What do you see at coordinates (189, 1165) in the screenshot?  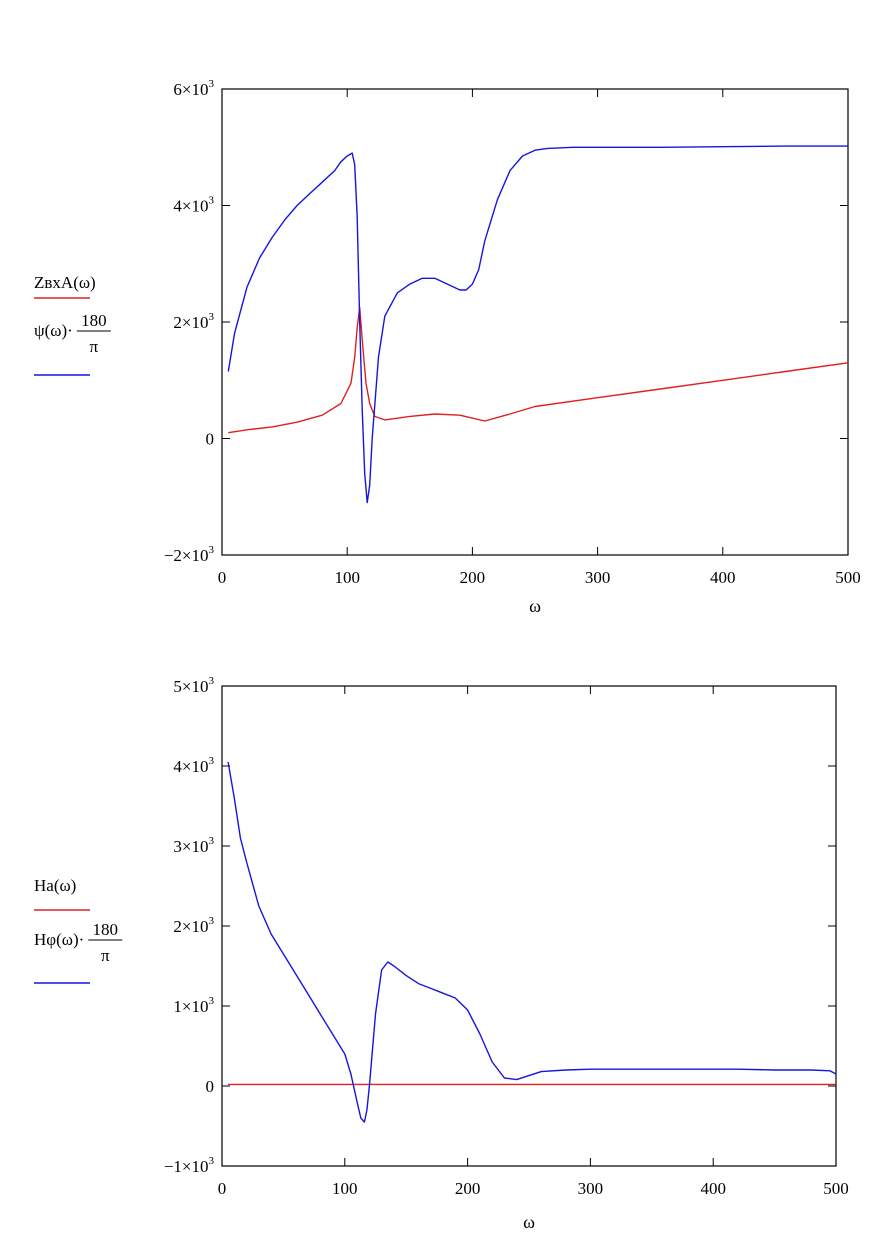 I see `y-tick-label: −1×10³` at bounding box center [189, 1165].